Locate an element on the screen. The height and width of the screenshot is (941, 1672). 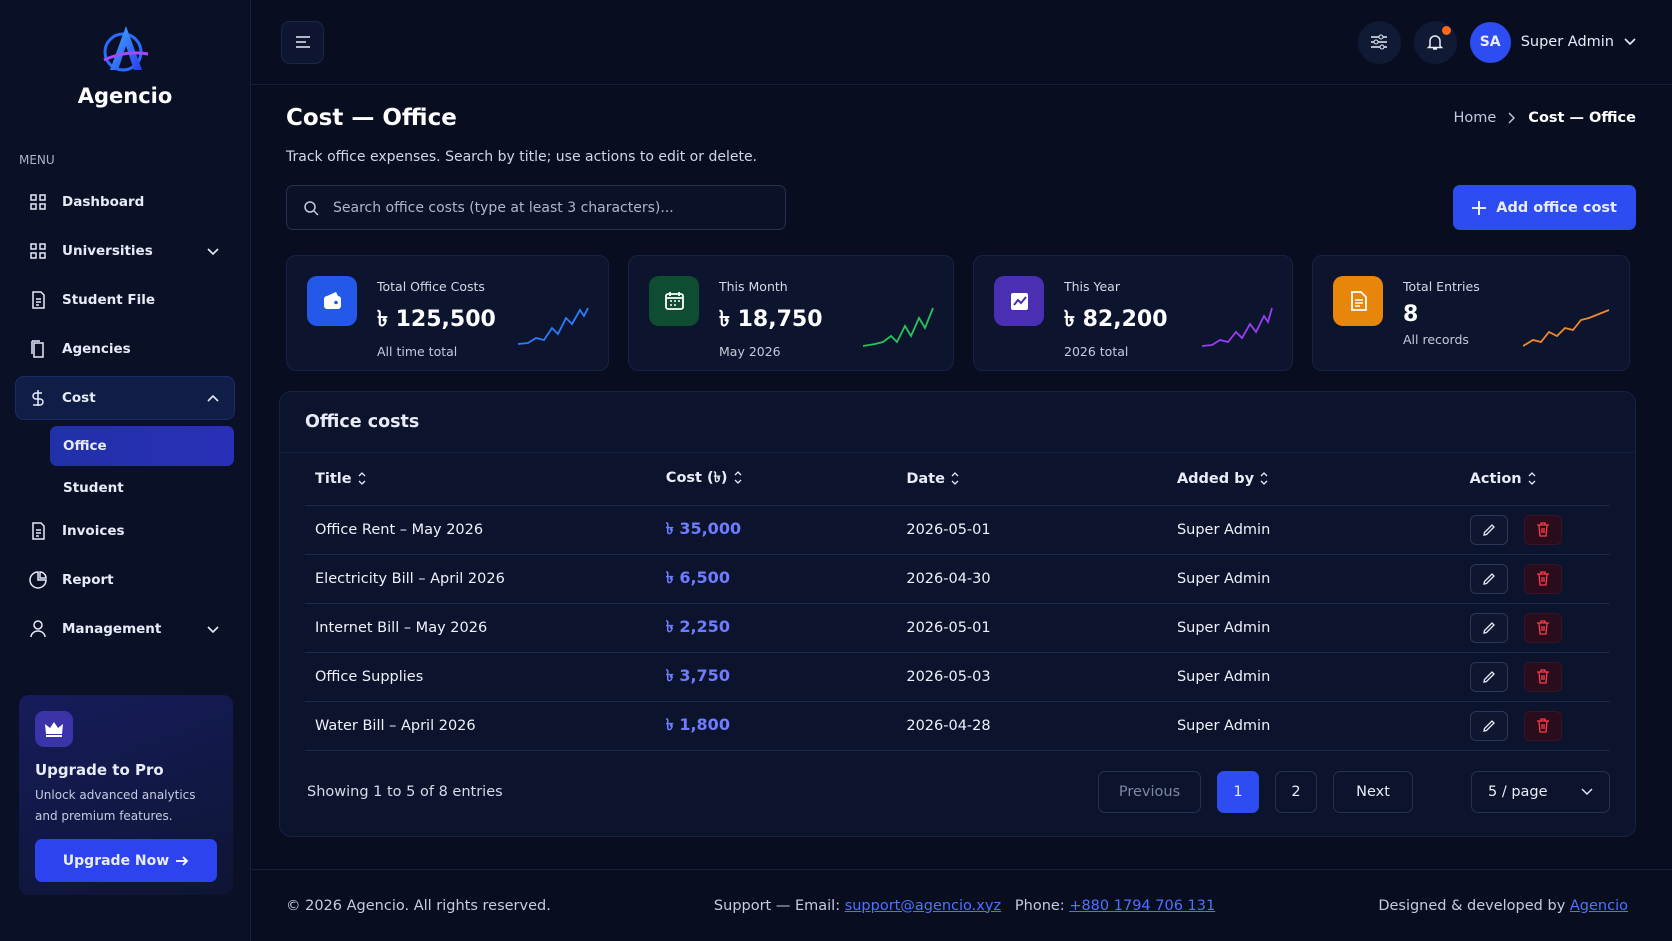
stat-card: This Year ৳ 82,200 2026 total is located at coordinates (1133, 313).